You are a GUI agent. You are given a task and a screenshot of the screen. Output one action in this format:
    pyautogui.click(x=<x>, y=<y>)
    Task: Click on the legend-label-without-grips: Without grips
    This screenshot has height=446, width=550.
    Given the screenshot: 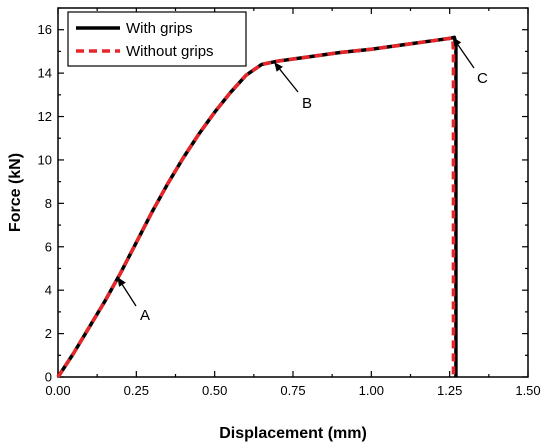 What is the action you would take?
    pyautogui.click(x=170, y=51)
    